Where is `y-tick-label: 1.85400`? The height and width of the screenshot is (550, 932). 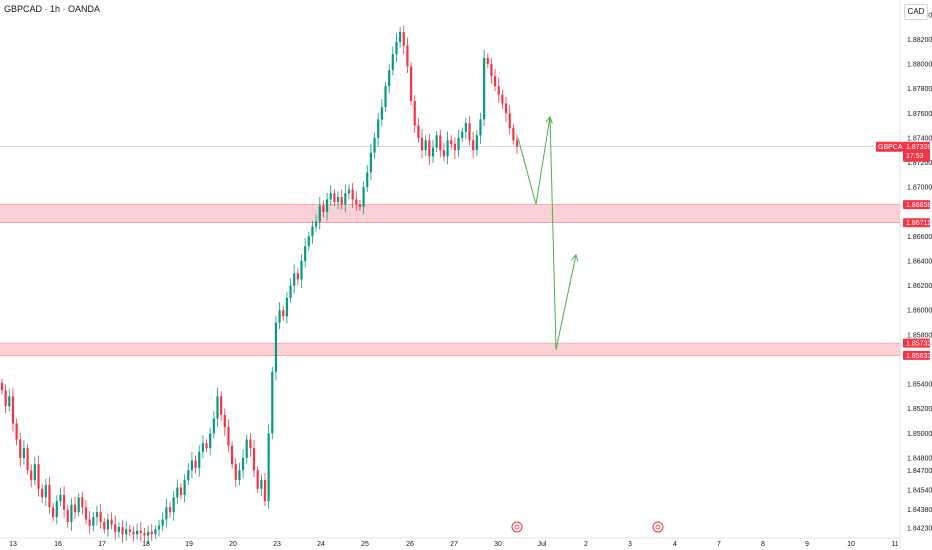 y-tick-label: 1.85400 is located at coordinates (919, 385).